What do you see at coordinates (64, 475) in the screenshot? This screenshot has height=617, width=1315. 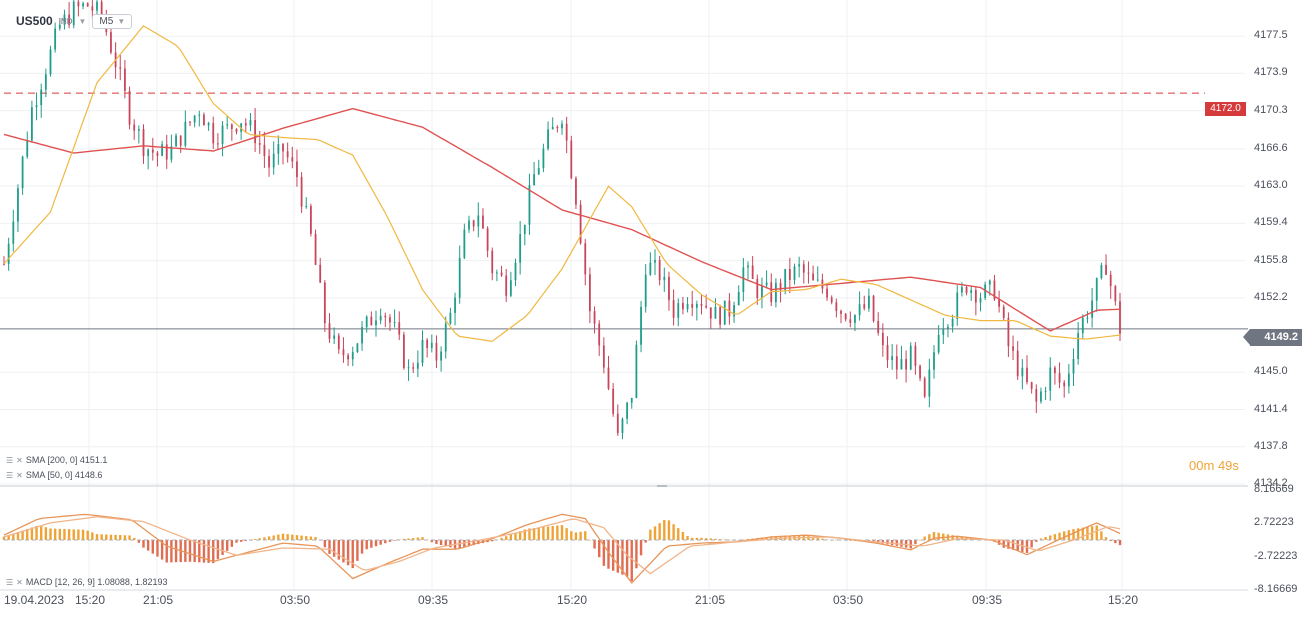 I see `sma50-legend-text: SMA [50, 0] 4148.6` at bounding box center [64, 475].